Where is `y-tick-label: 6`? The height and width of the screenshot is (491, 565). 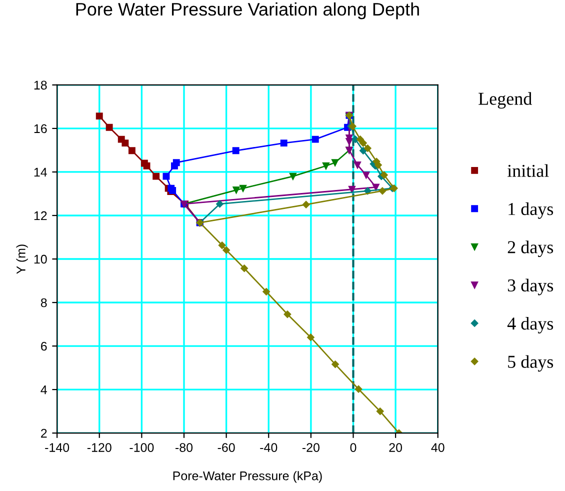 y-tick-label: 6 is located at coordinates (44, 346).